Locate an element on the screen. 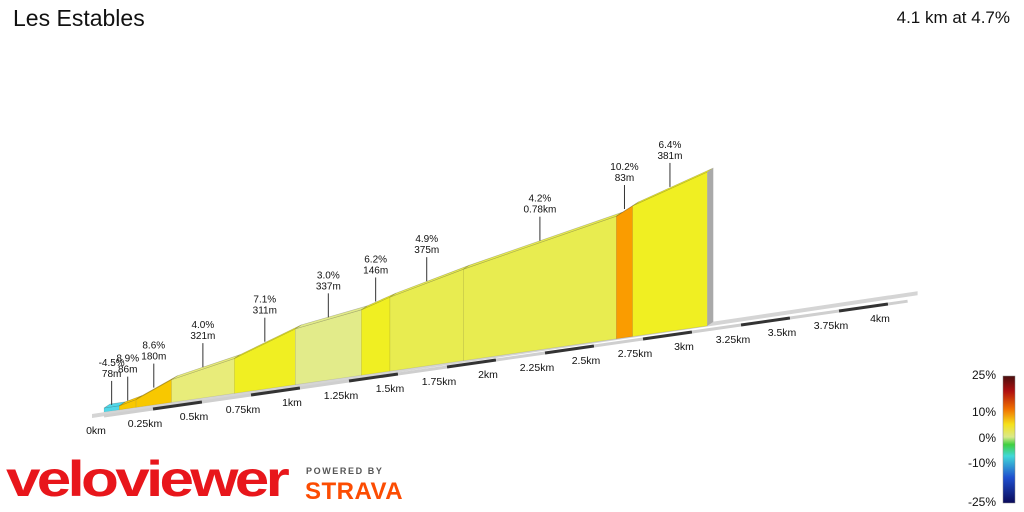 The image size is (1024, 512). profile-end-cap is located at coordinates (710, 247).